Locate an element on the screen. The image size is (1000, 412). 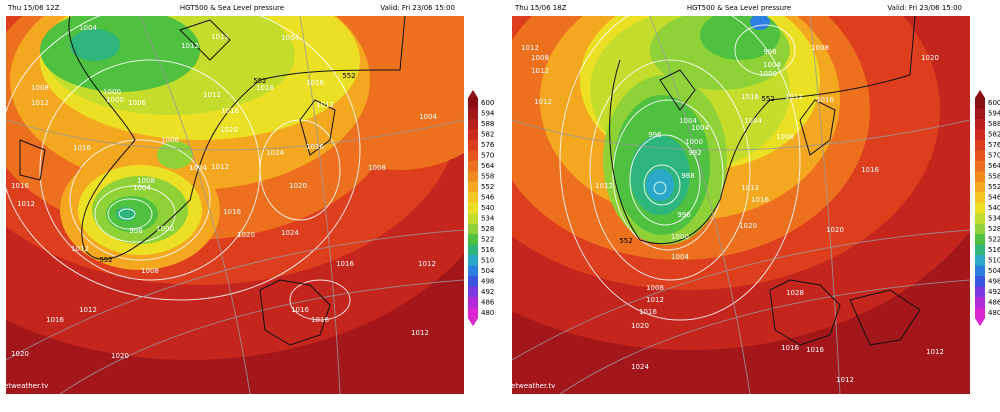
isobar-label: 992 is located at coordinates (694, 153).